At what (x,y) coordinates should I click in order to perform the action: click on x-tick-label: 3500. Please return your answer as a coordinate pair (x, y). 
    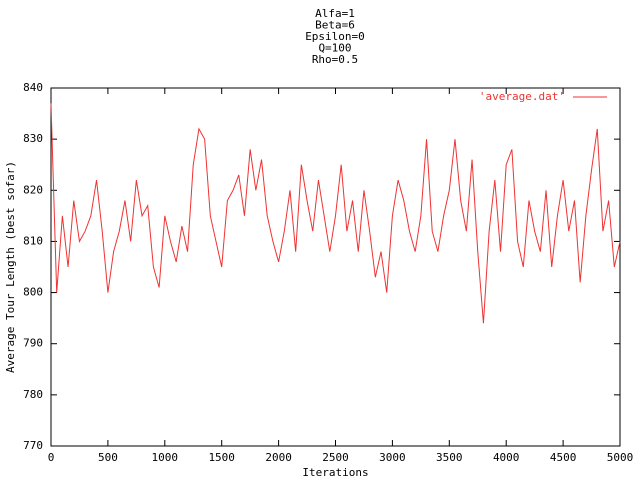
    Looking at the image, I should click on (449, 457).